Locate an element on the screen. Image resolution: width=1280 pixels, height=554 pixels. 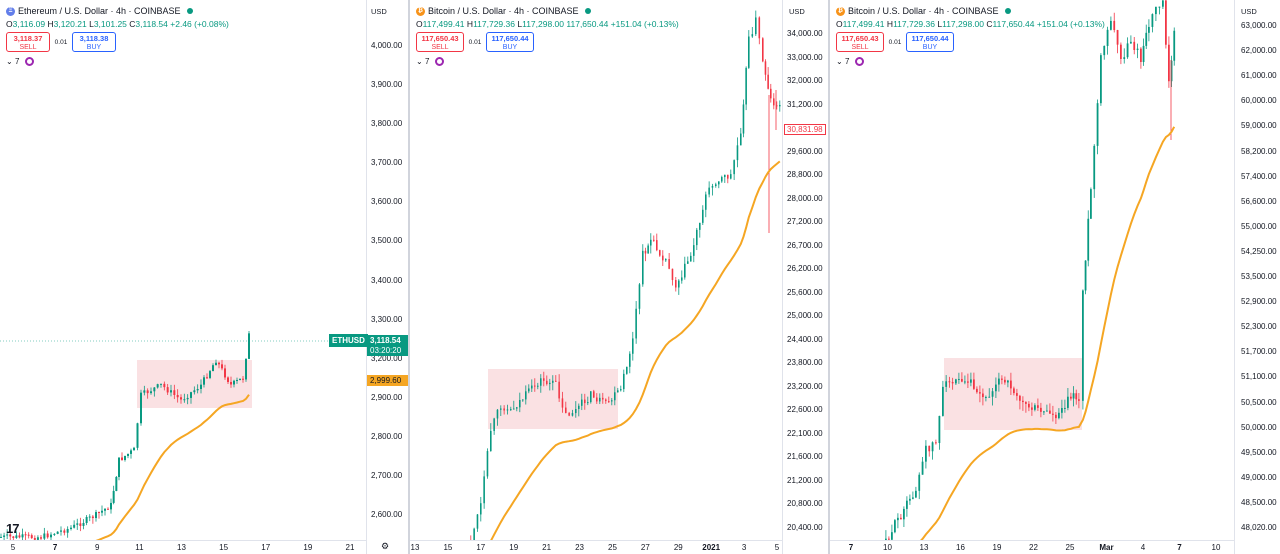
indicator-loading-icon is located at coordinates (30, 61).